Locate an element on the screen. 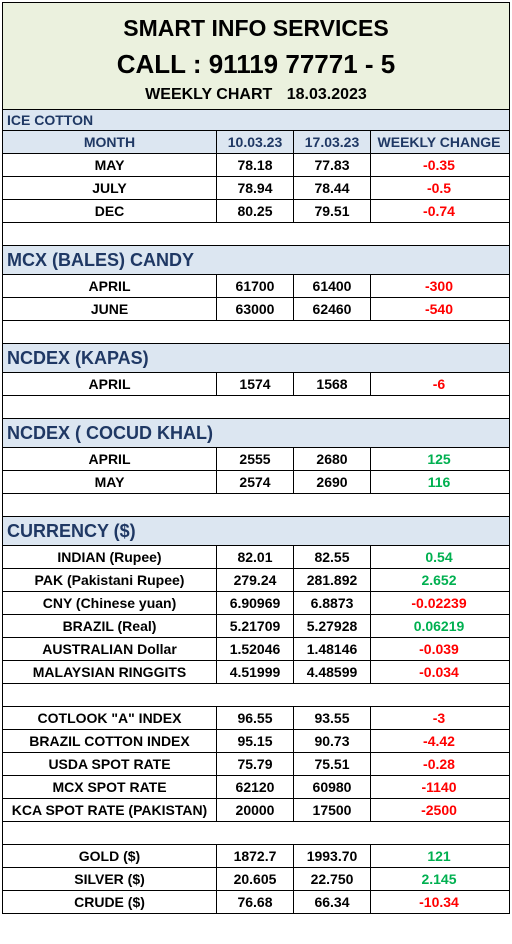 The image size is (512, 944). table-row: MCX SPOT RATE 62120 60980 -1140 is located at coordinates (256, 787).